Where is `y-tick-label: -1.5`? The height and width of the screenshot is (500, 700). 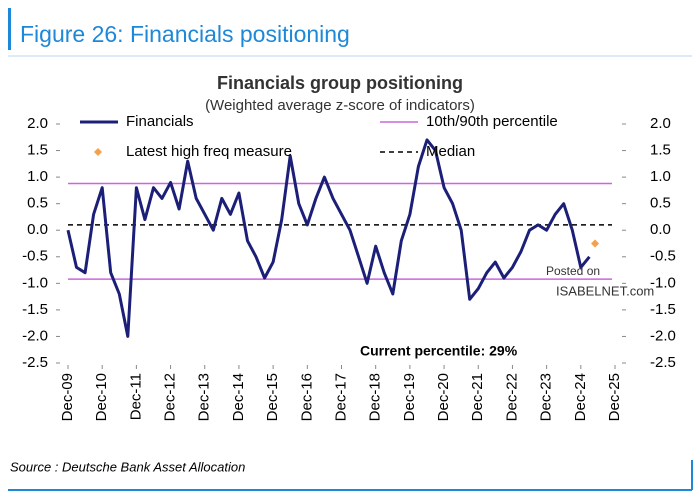 y-tick-label: -1.5 is located at coordinates (35, 309).